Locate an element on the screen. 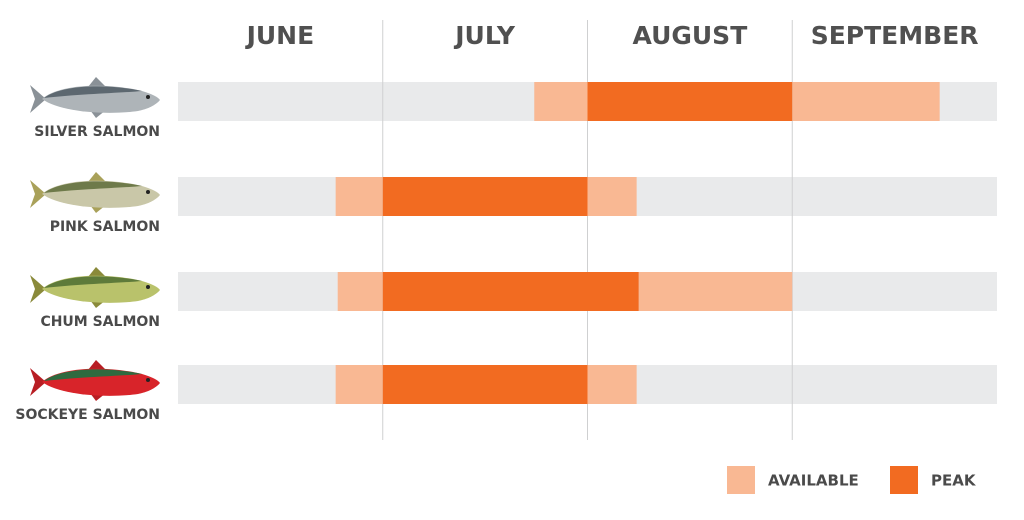 Image resolution: width=1024 pixels, height=520 pixels. legend-label: PEAK is located at coordinates (954, 481).